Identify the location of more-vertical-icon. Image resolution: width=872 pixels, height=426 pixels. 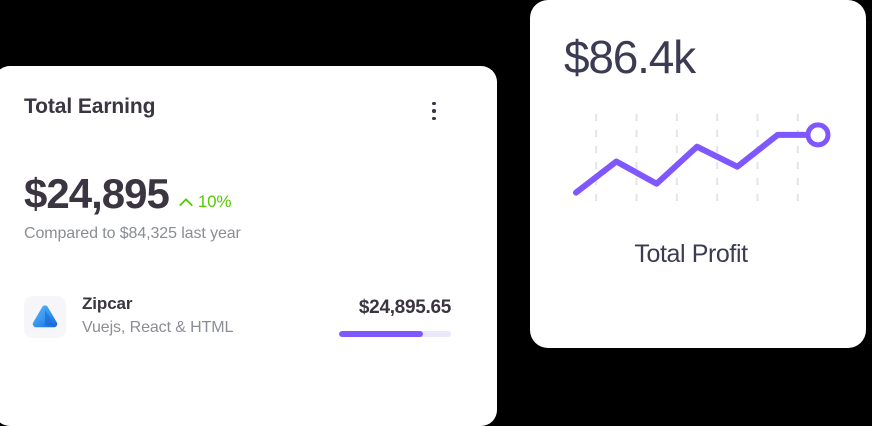
(434, 111).